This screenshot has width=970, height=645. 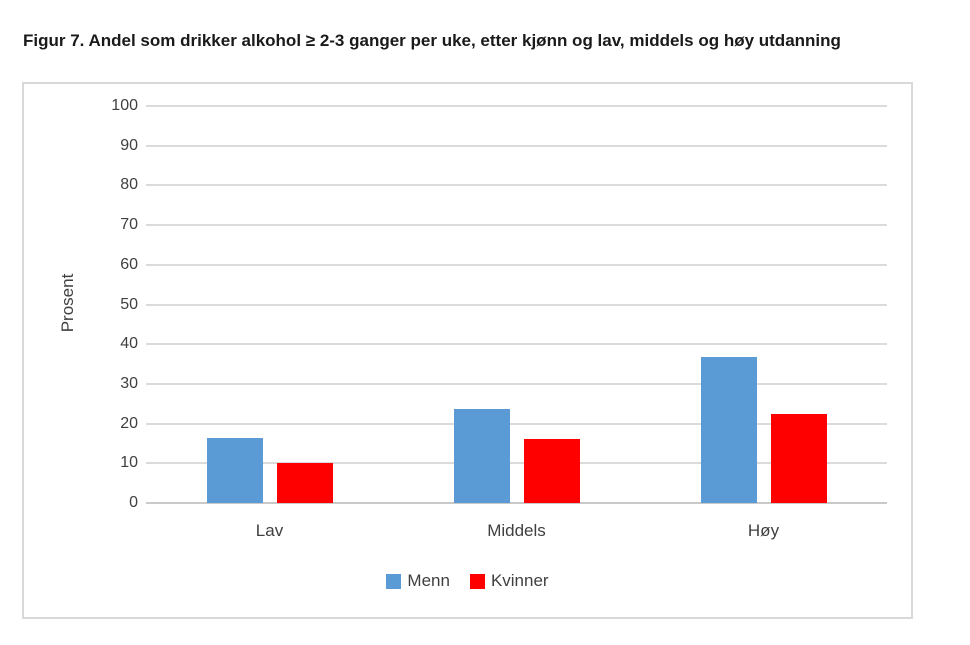 What do you see at coordinates (516, 463) in the screenshot?
I see `gridline-y10` at bounding box center [516, 463].